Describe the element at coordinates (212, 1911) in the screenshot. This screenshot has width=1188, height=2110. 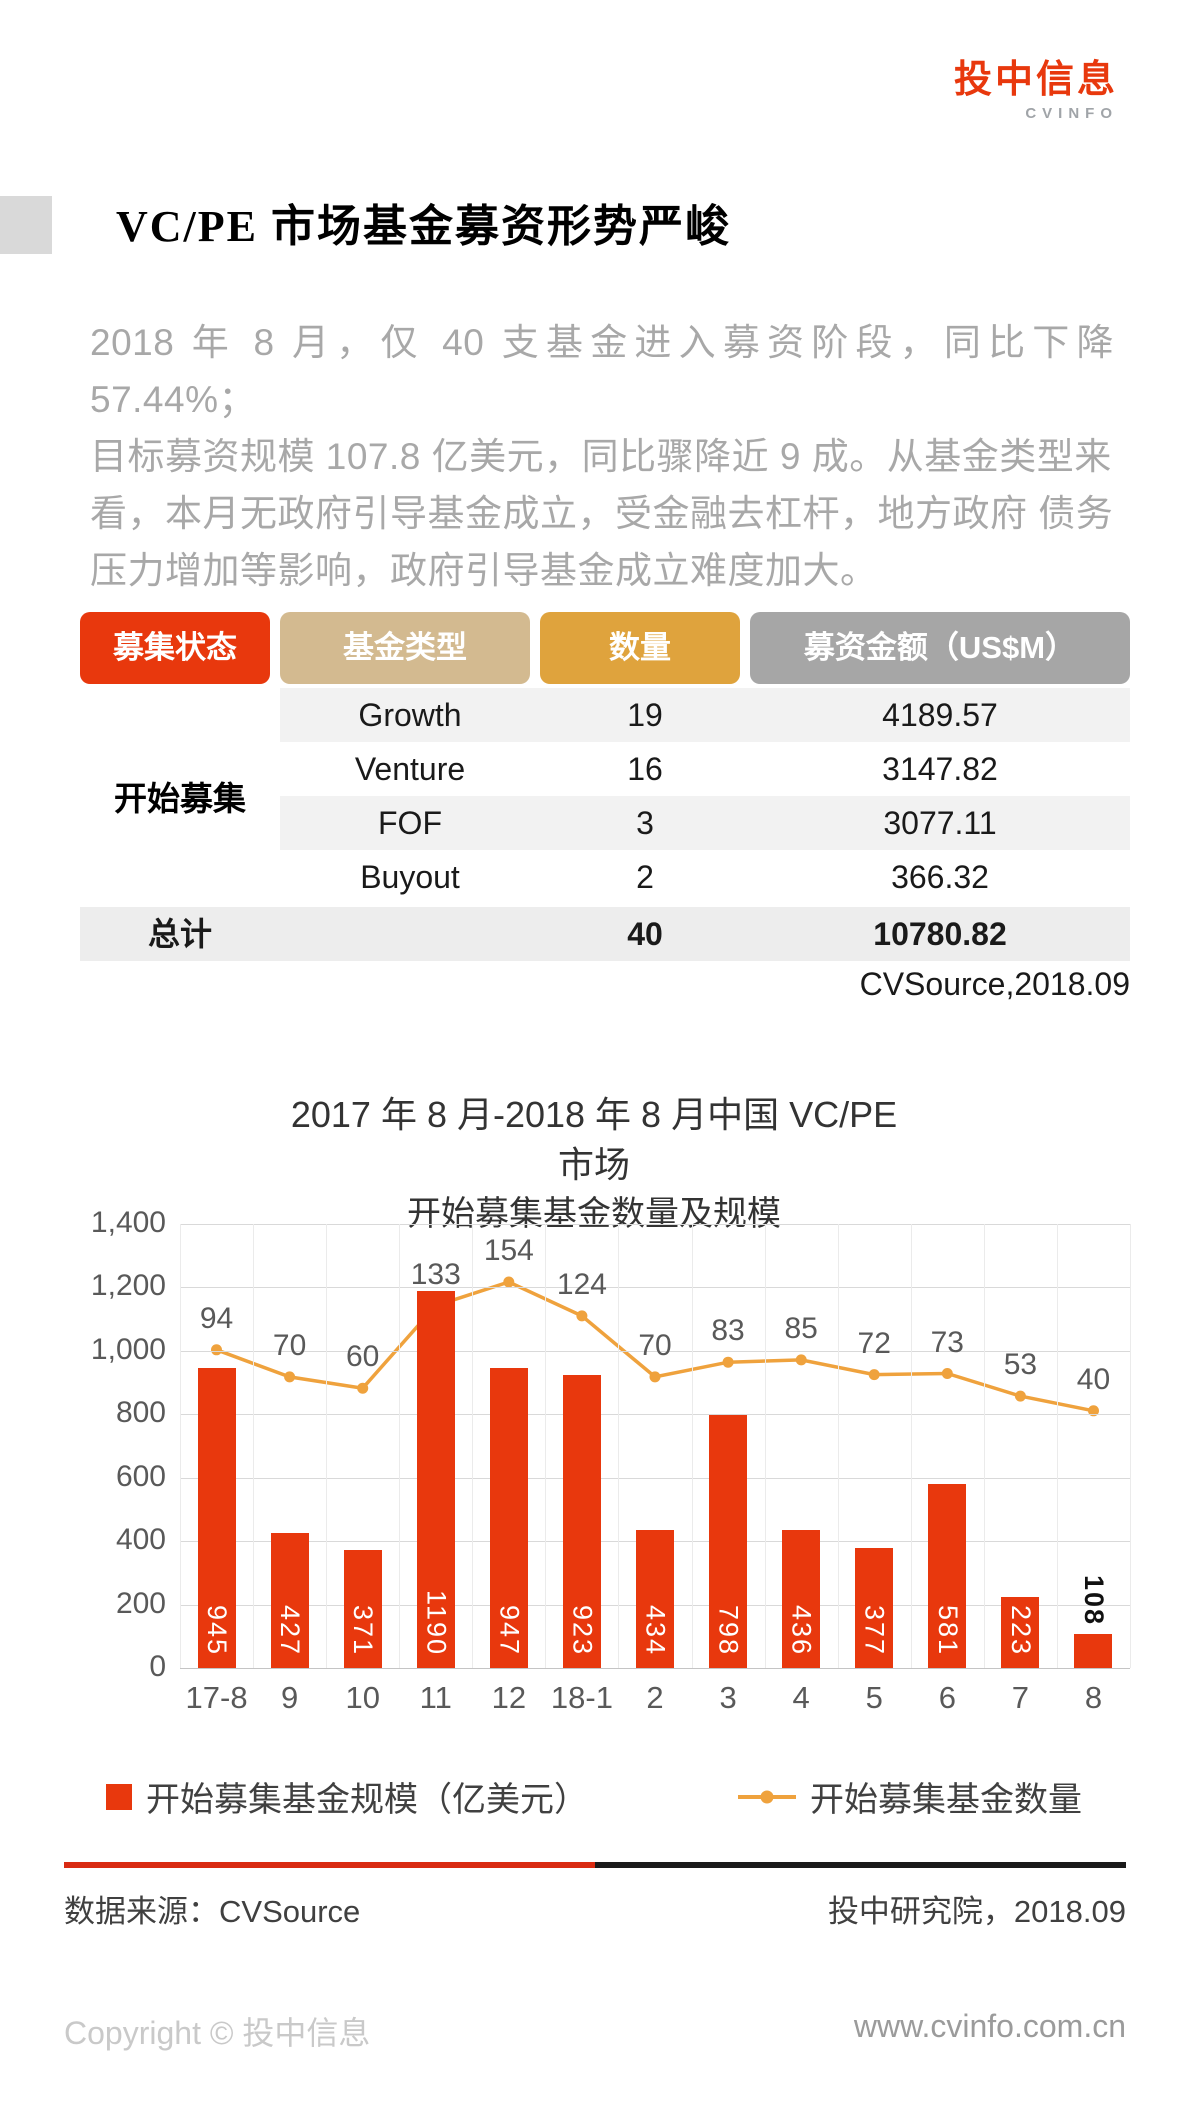
I see `data-source-label: 数据来源：CVSource` at that location.